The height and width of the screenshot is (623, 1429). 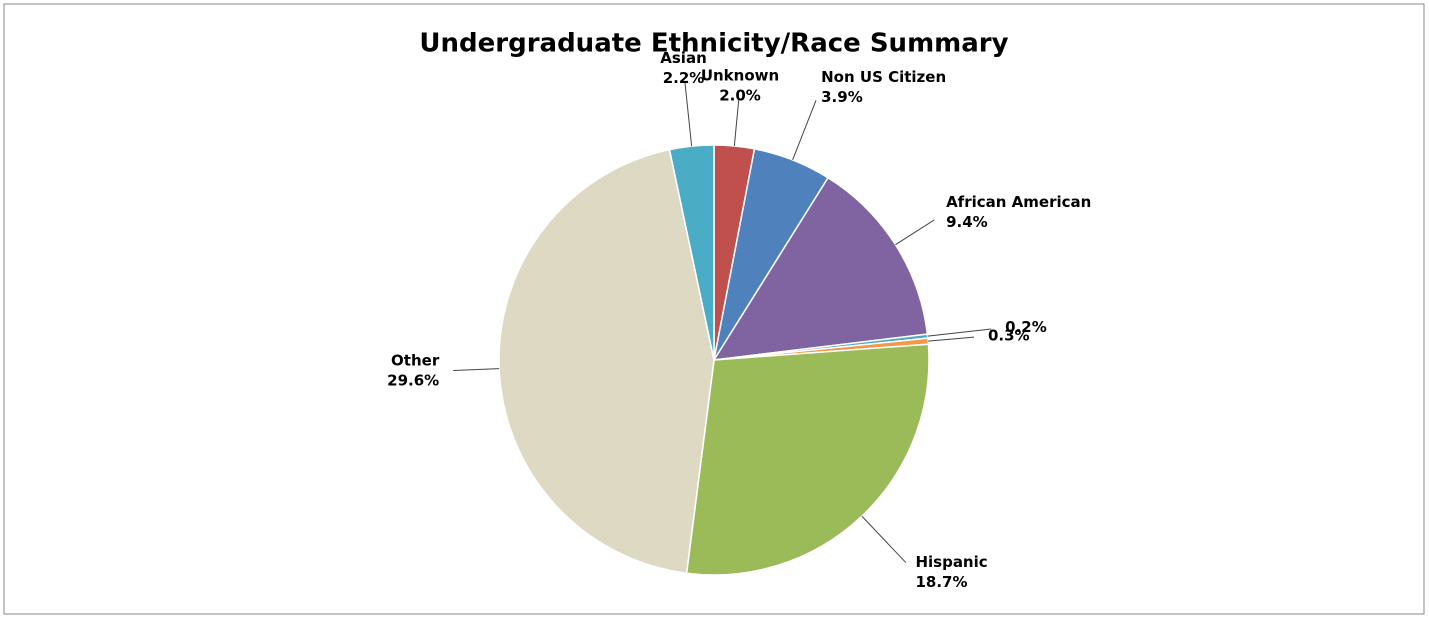 I want to click on slice-value-label: 0.2%, so click(x=1026, y=327).